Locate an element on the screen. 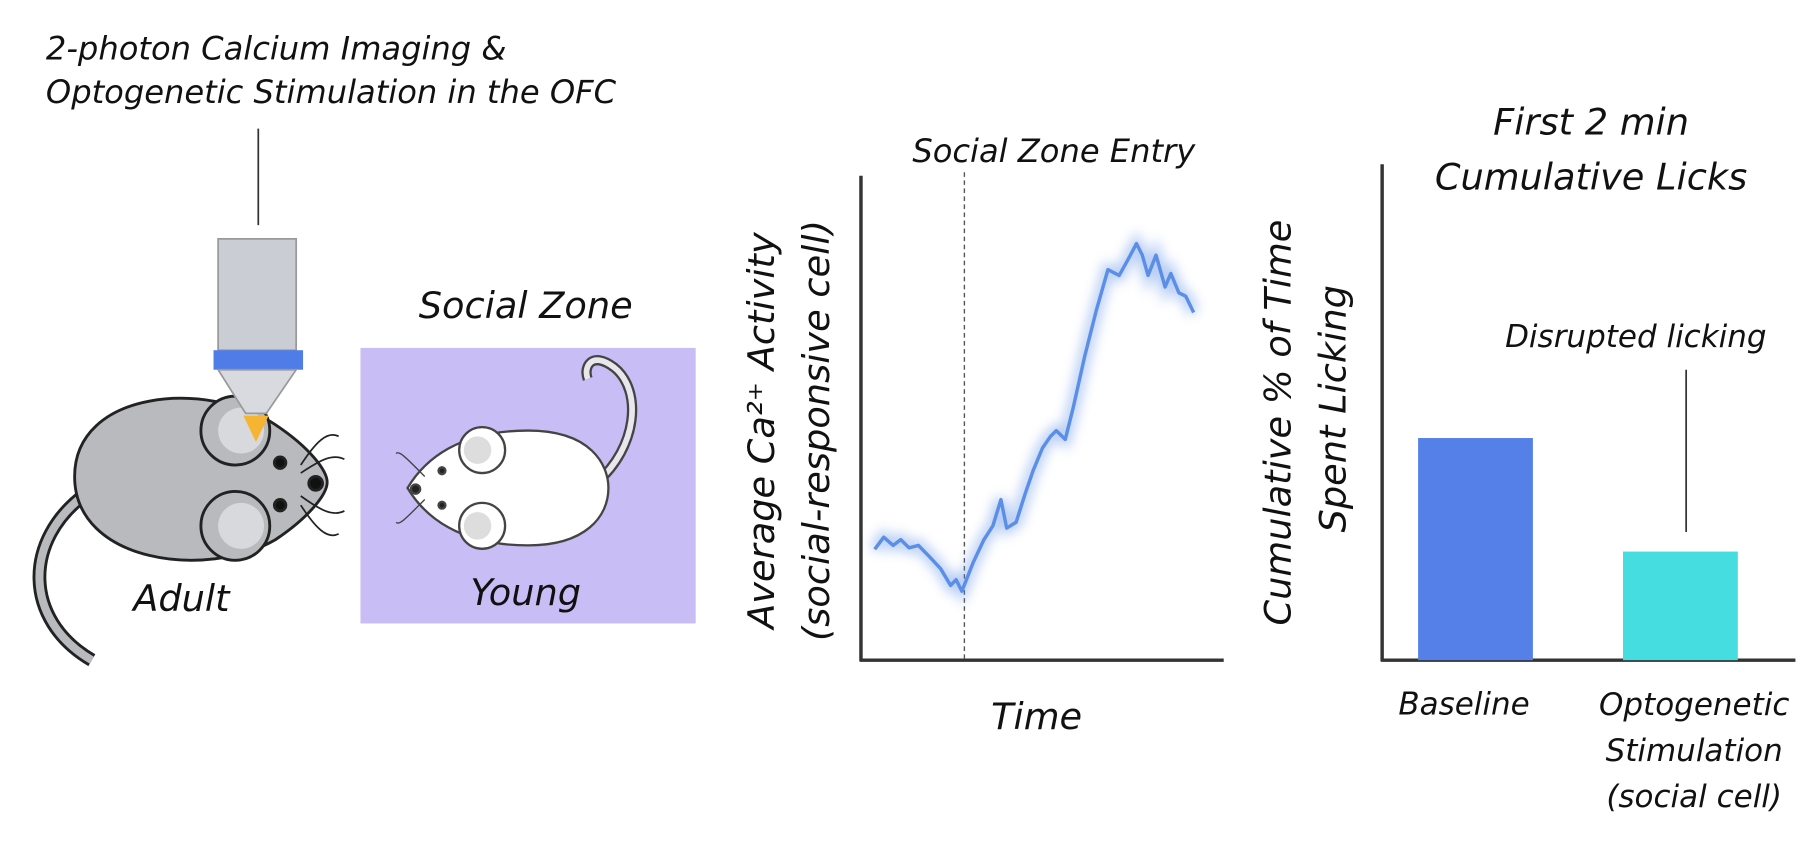 The image size is (1800, 860). x-axis-label: Time is located at coordinates (1036, 716).